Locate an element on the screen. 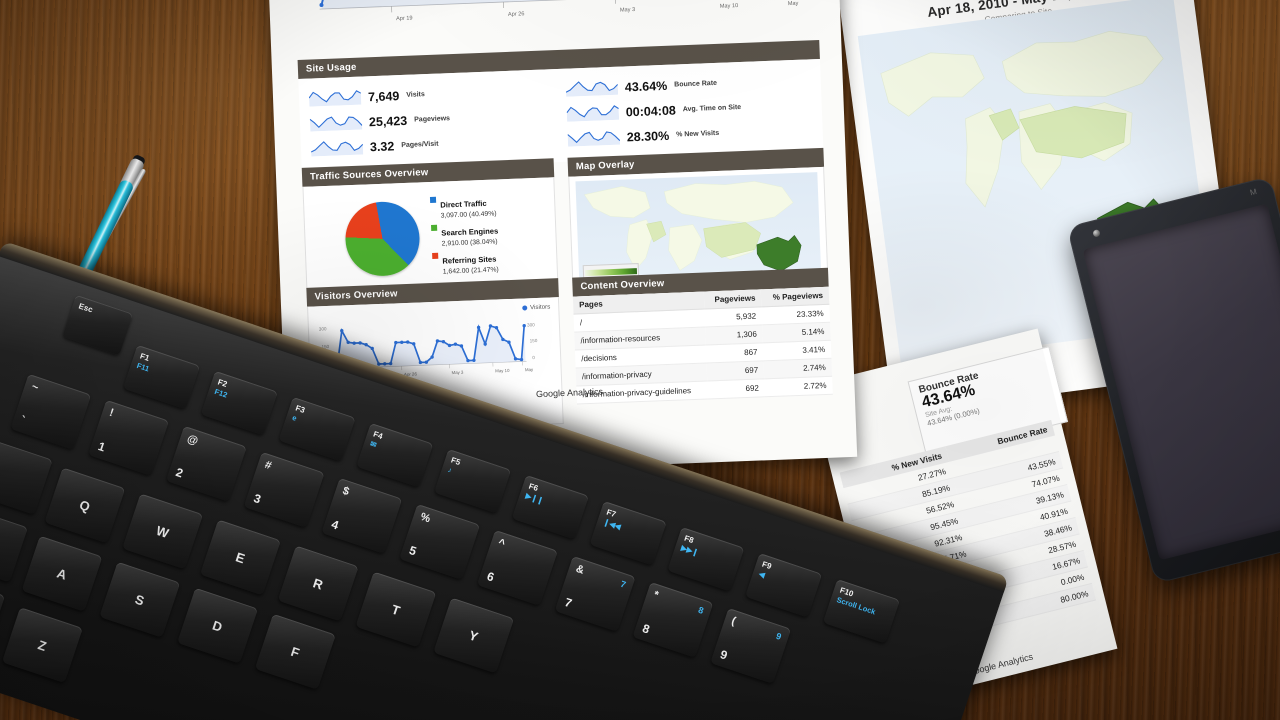  key-z: Z is located at coordinates (42, 645).